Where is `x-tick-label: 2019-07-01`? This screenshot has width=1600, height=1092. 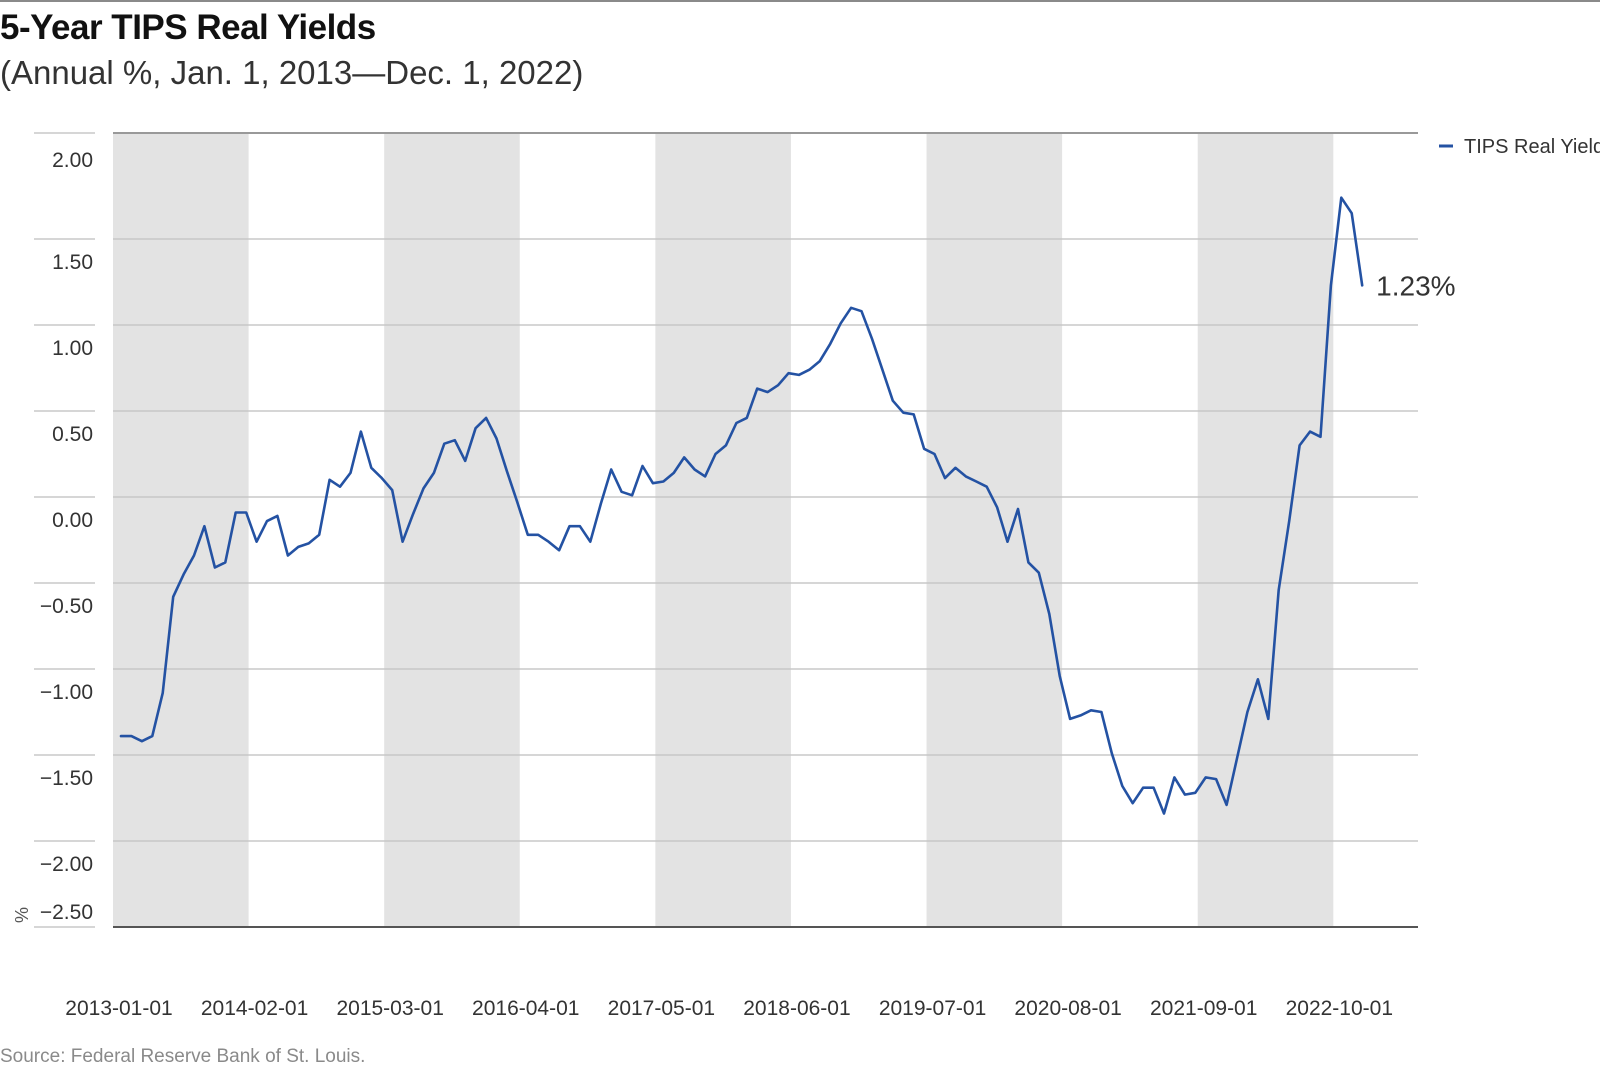 x-tick-label: 2019-07-01 is located at coordinates (932, 1008).